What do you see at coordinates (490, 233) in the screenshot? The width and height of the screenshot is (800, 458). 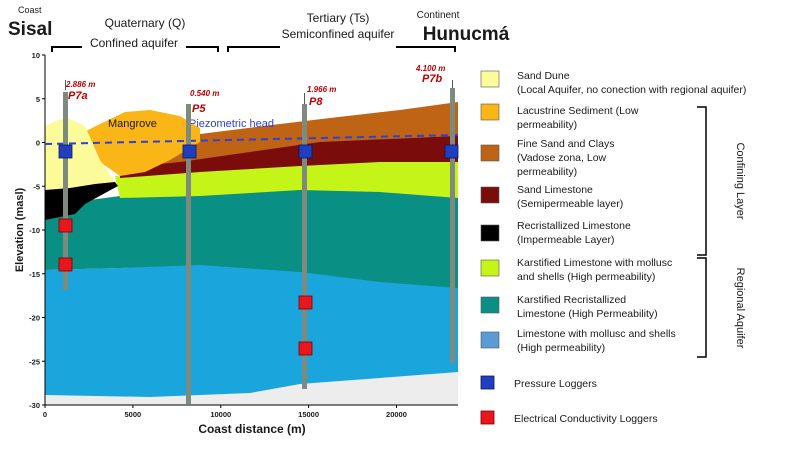 I see `legend-swatch-recristallized` at bounding box center [490, 233].